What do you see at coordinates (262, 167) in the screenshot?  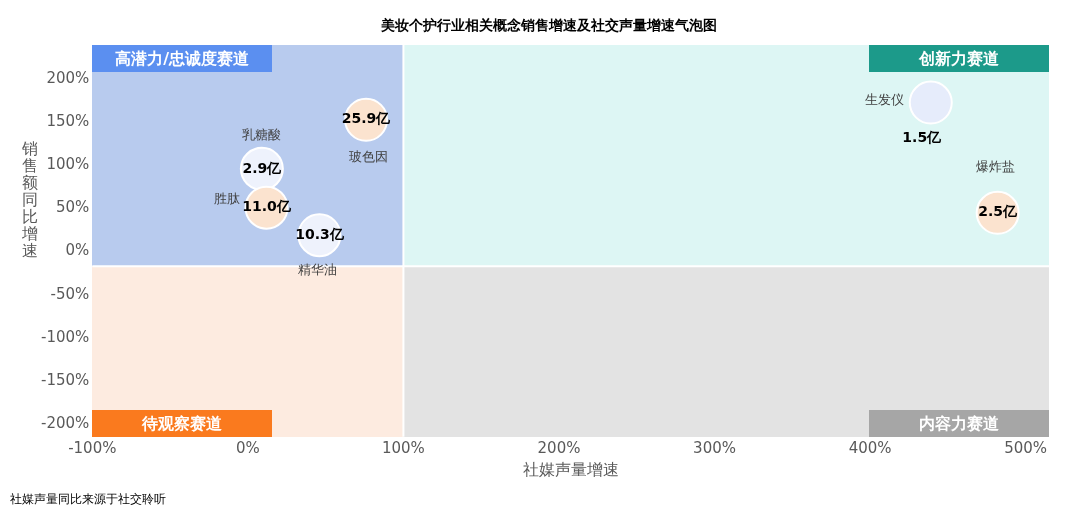 I see `annotation: 2.9亿` at bounding box center [262, 167].